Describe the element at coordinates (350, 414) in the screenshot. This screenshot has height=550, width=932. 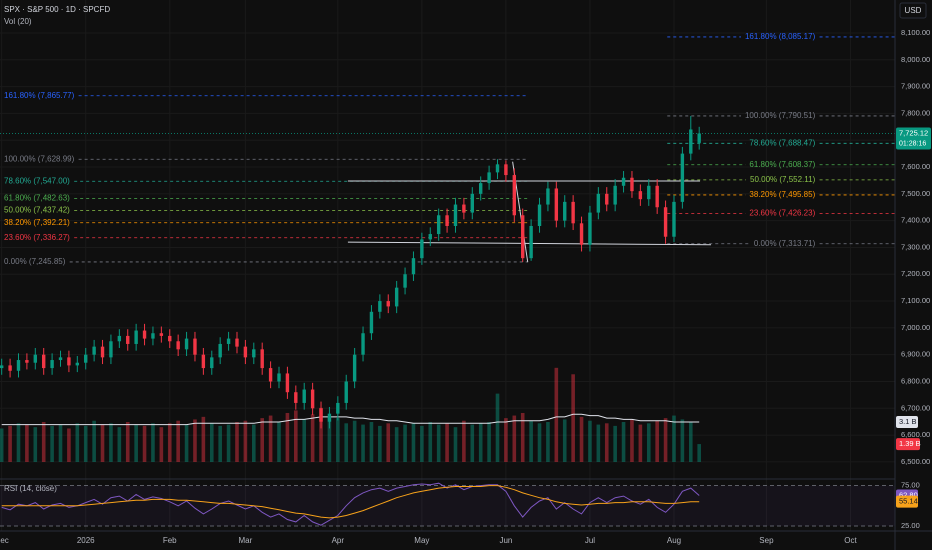
I see `volume-layer` at that location.